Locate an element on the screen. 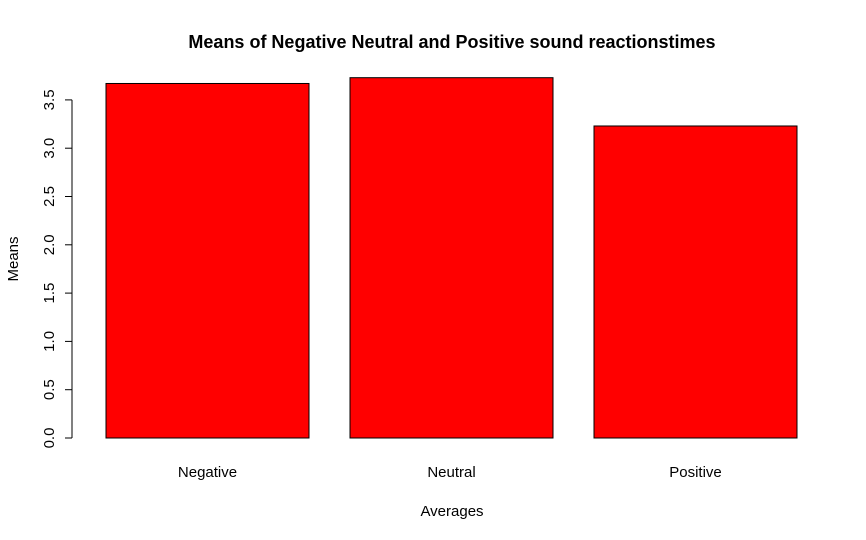  y-tick-label: 1.0 is located at coordinates (49, 341).